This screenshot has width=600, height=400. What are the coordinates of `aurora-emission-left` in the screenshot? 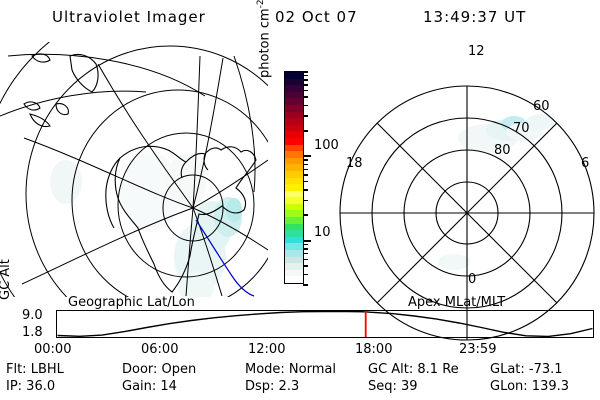 It's located at (146, 224).